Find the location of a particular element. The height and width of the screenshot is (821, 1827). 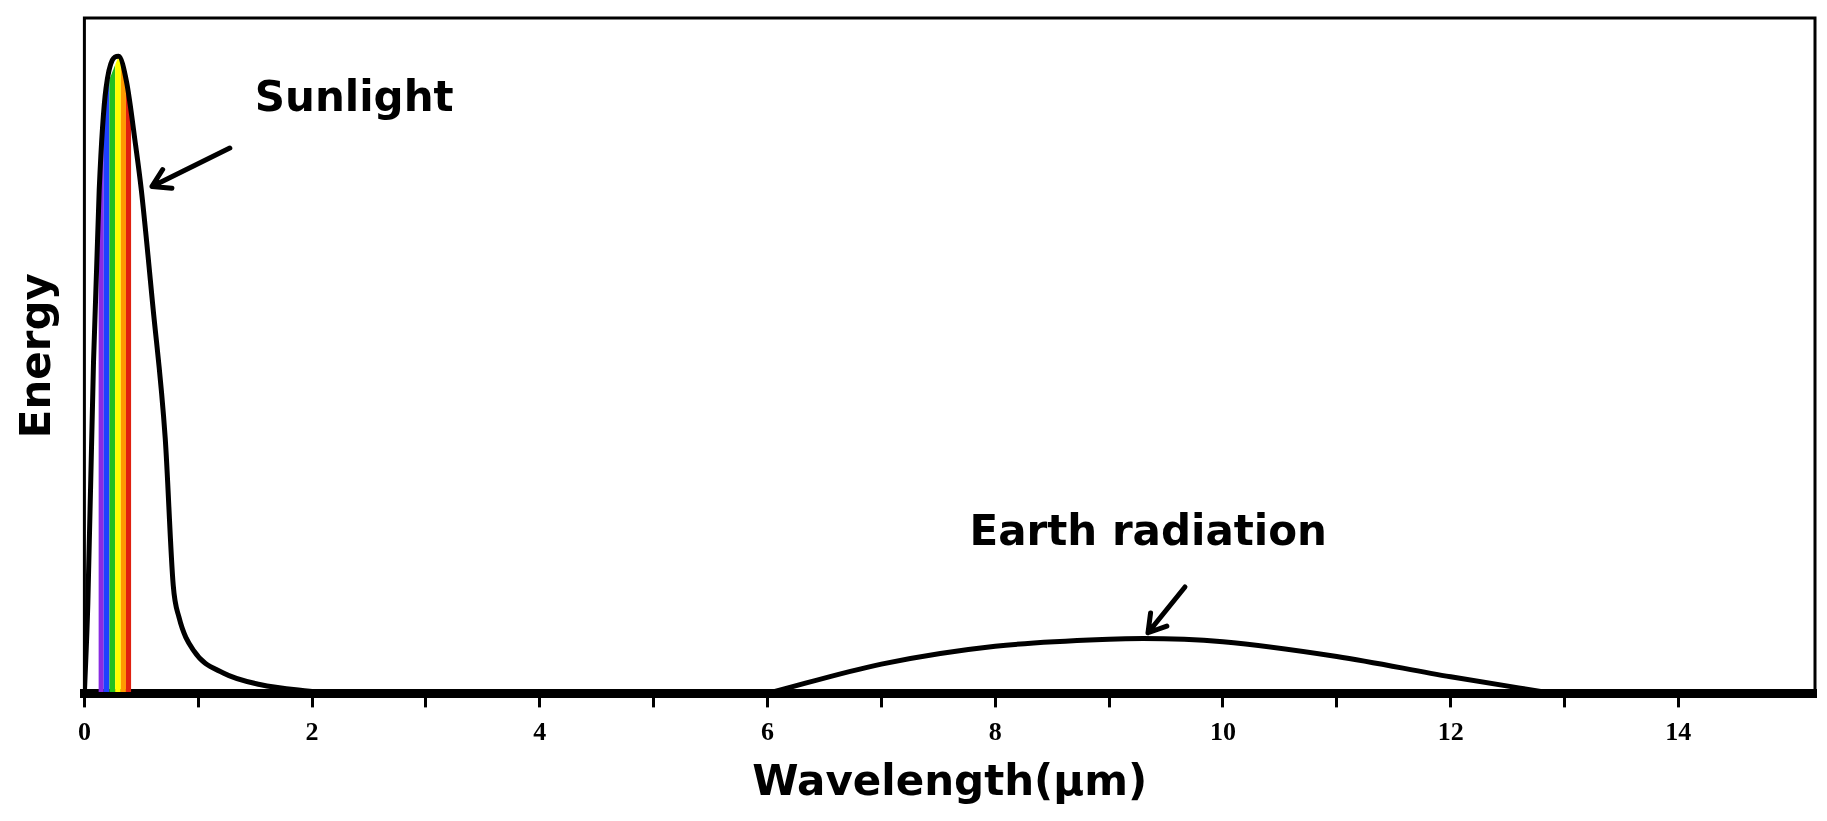

x-tick-label: 8 is located at coordinates (995, 731).